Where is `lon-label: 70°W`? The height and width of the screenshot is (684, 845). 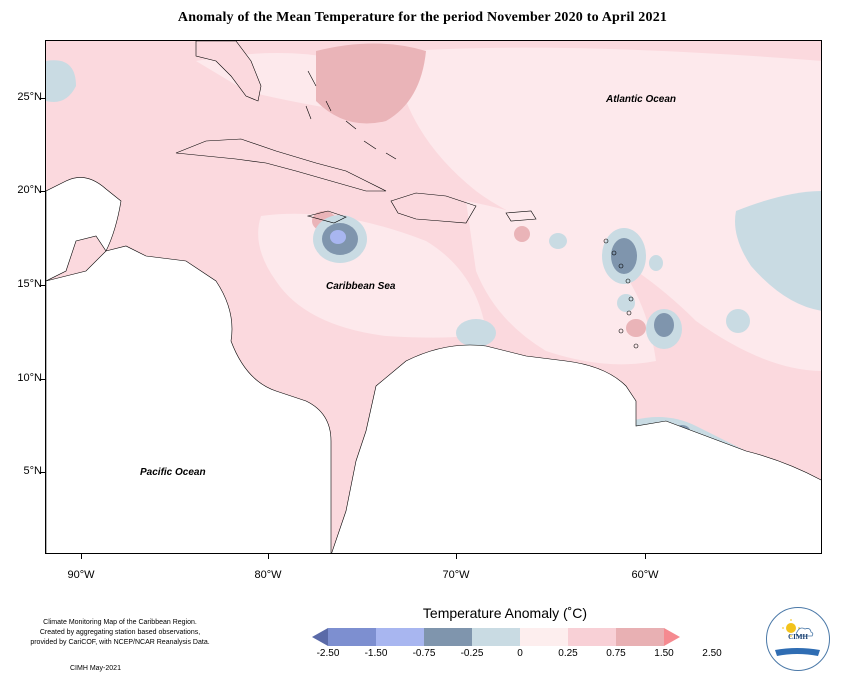
lon-label: 70°W is located at coordinates (456, 575).